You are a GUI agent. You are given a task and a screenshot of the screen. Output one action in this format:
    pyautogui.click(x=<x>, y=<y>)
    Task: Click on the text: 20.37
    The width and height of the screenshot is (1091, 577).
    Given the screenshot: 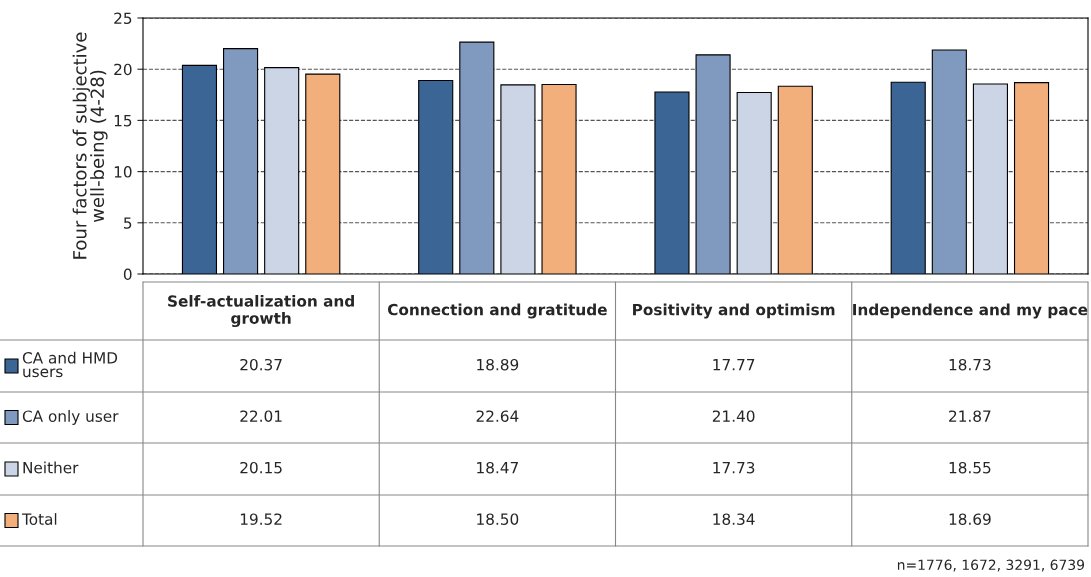 What is the action you would take?
    pyautogui.click(x=261, y=364)
    